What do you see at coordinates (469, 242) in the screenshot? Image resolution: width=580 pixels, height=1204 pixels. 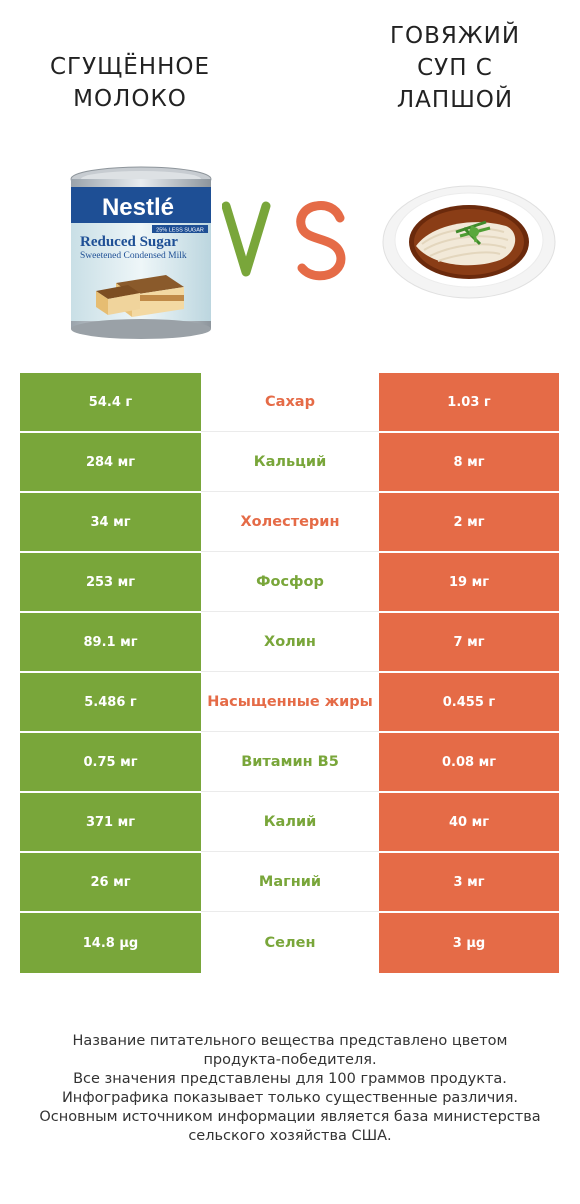 I see `beef-noodle-soup-image` at bounding box center [469, 242].